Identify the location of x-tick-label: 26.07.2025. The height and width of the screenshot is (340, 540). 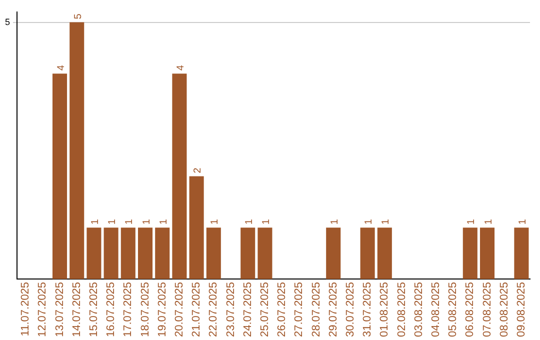
(282, 310).